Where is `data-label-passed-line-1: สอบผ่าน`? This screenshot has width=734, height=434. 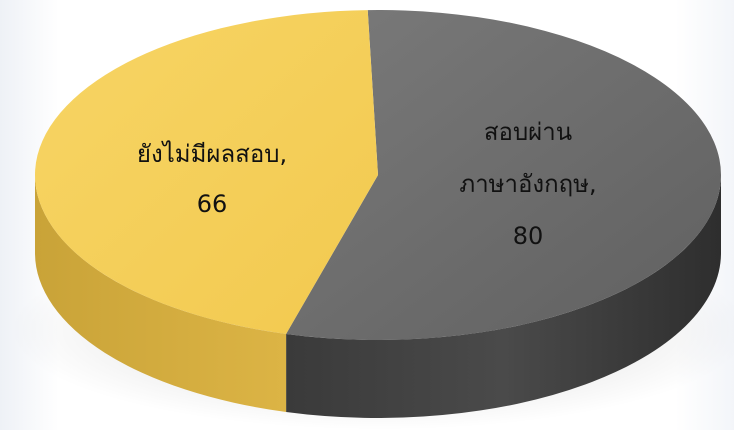
data-label-passed-line-1: สอบผ่าน is located at coordinates (528, 132).